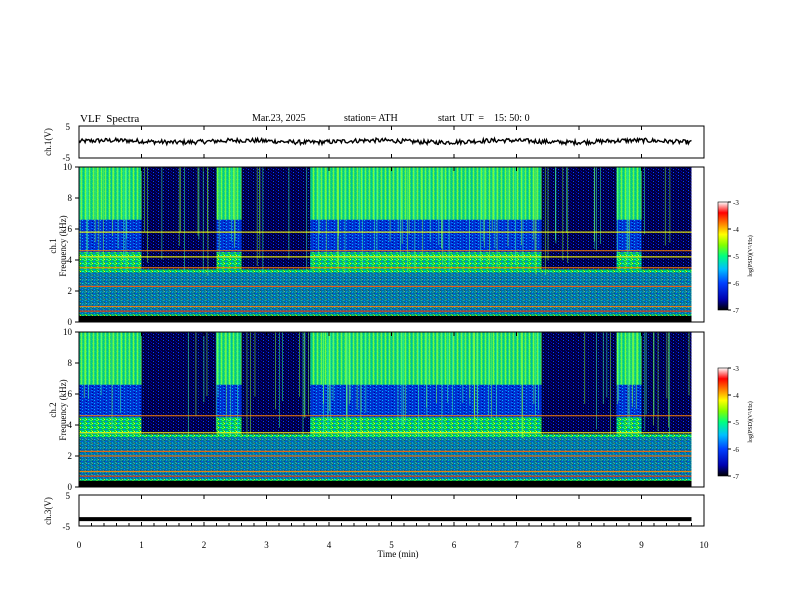 The width and height of the screenshot is (792, 612). What do you see at coordinates (736, 369) in the screenshot?
I see `colorbar-ch2-tick-label: -3` at bounding box center [736, 369].